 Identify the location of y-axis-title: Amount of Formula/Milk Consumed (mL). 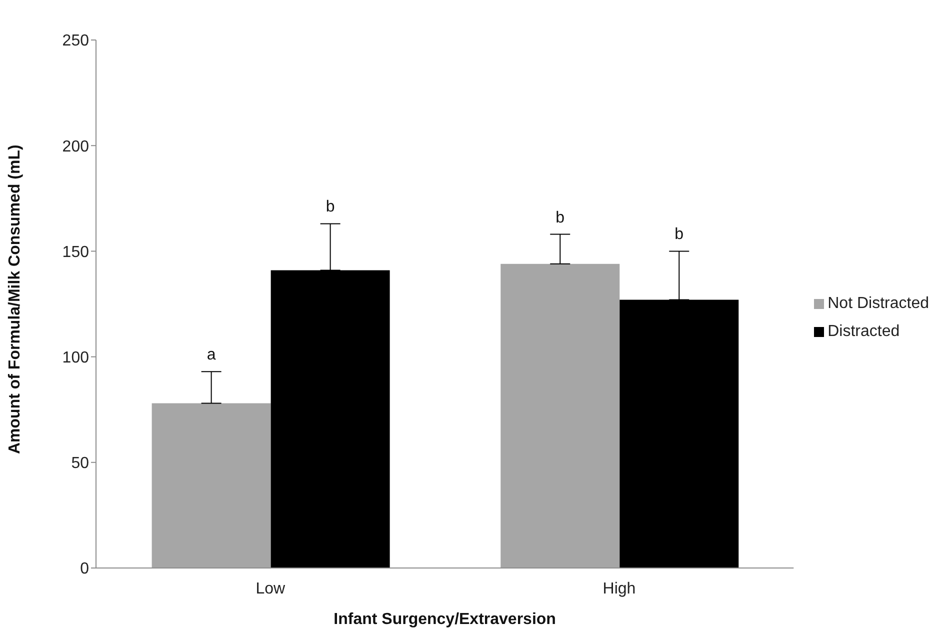
(15, 299).